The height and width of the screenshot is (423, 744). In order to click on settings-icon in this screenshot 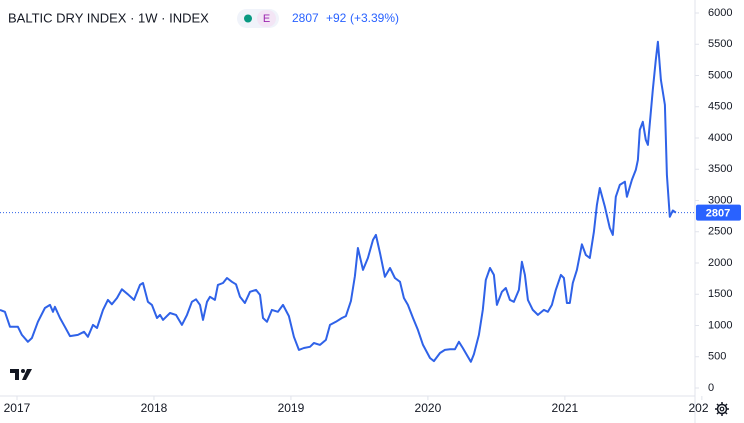, I will do `click(722, 409)`.